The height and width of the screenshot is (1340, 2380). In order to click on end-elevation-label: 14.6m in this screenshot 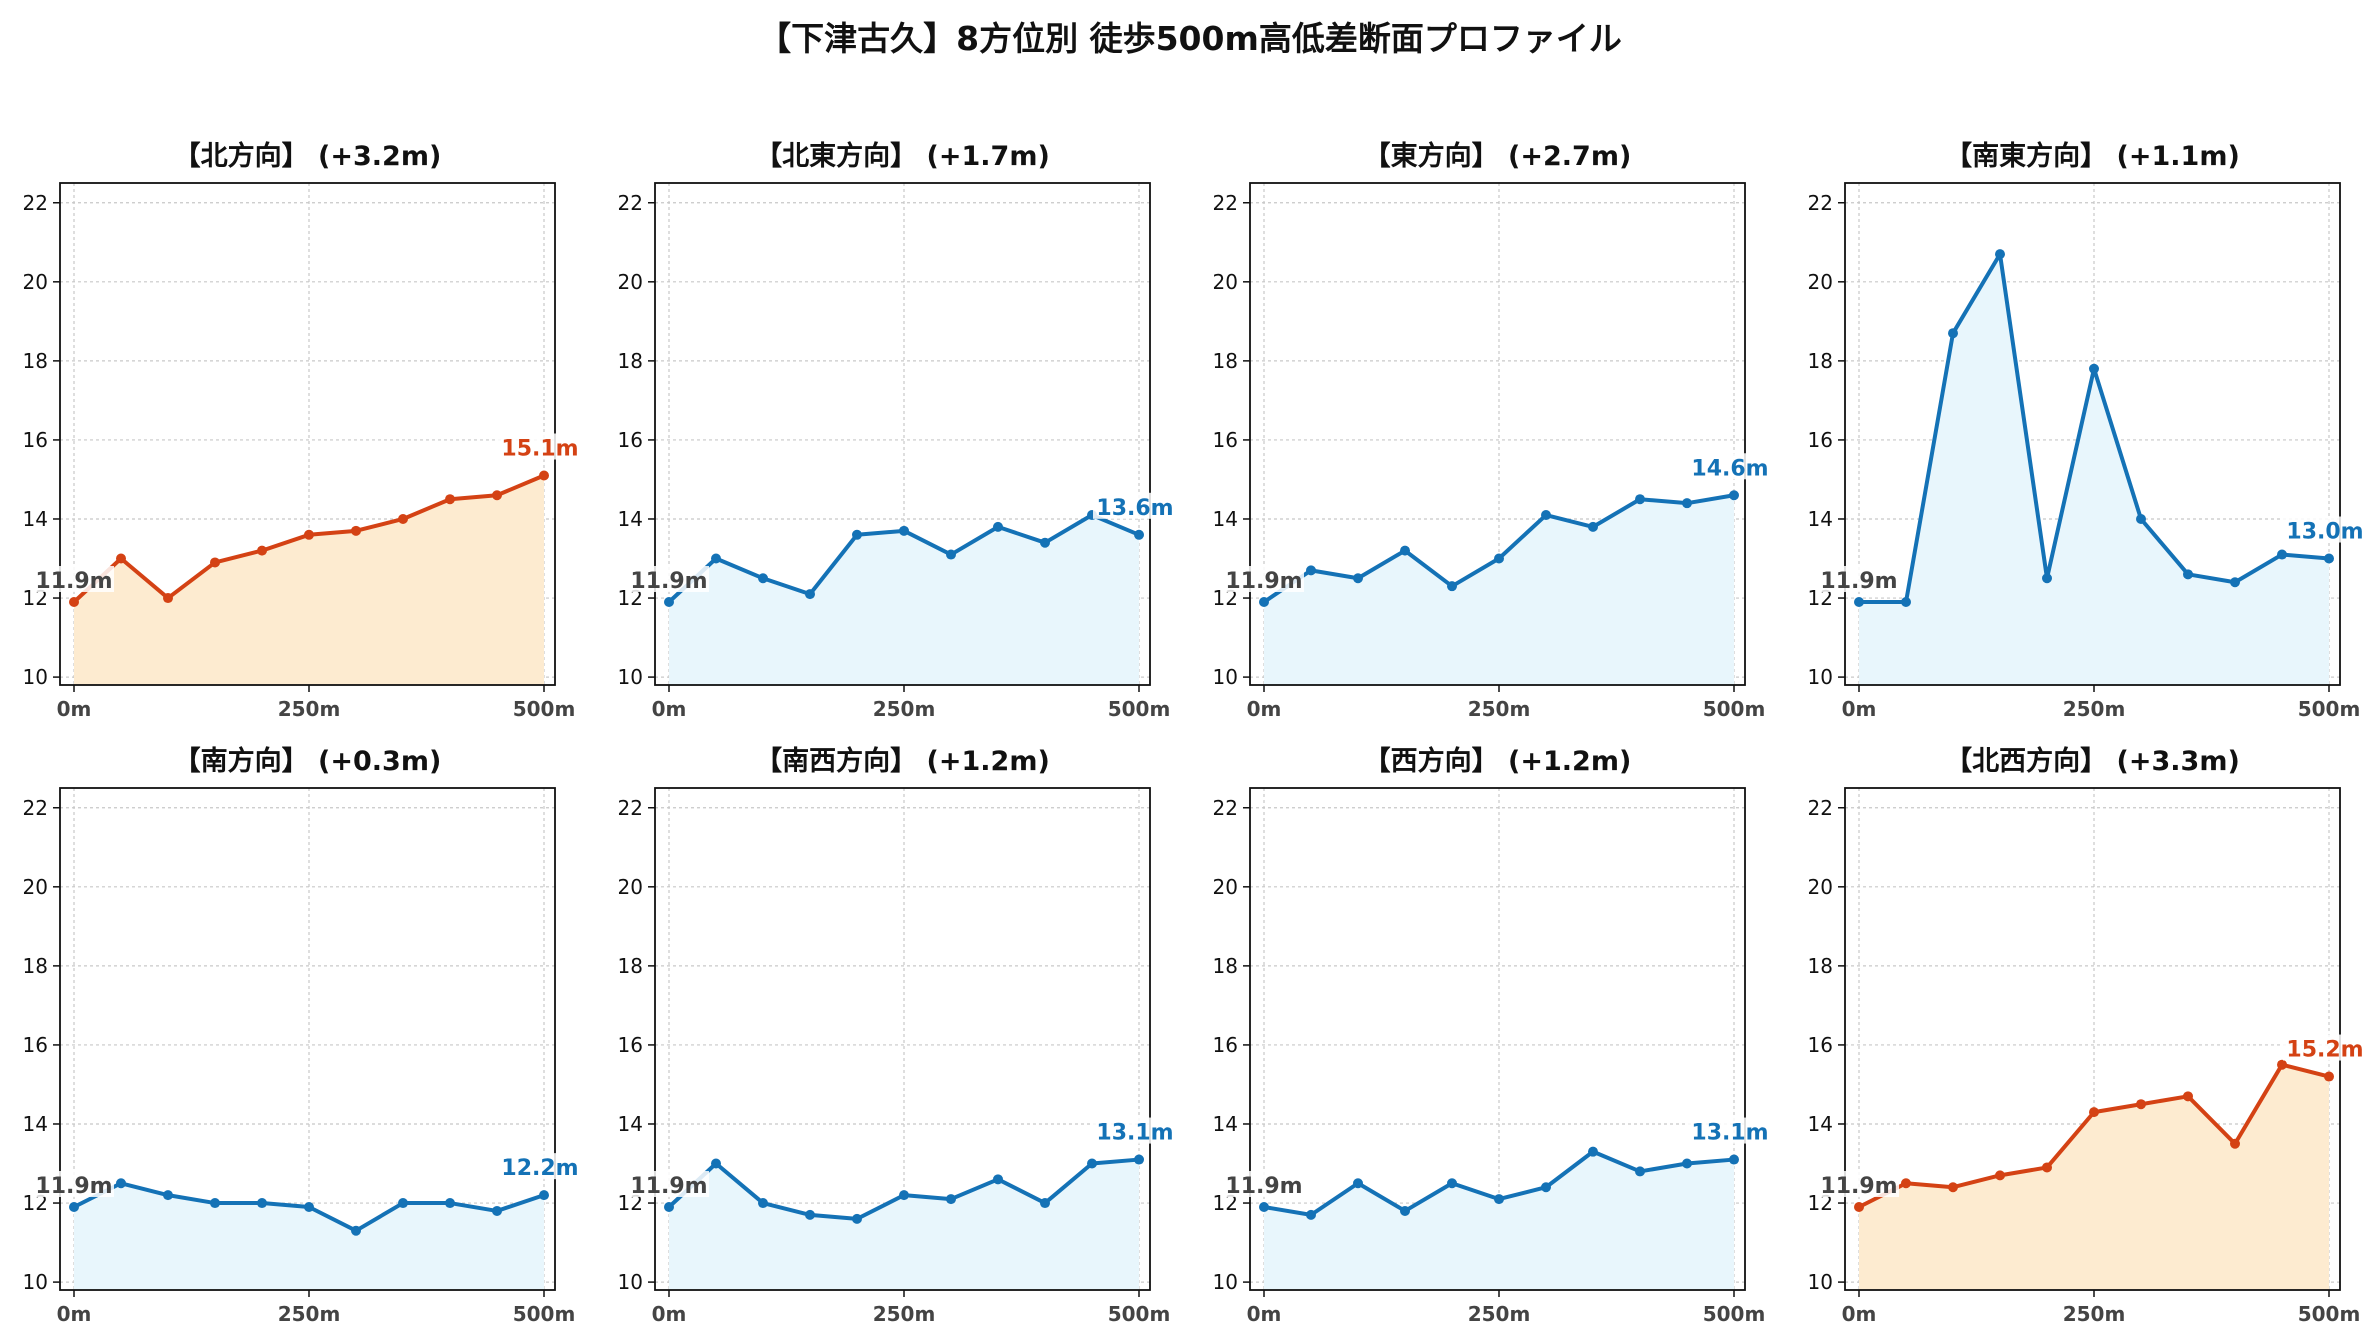, I will do `click(1729, 468)`.